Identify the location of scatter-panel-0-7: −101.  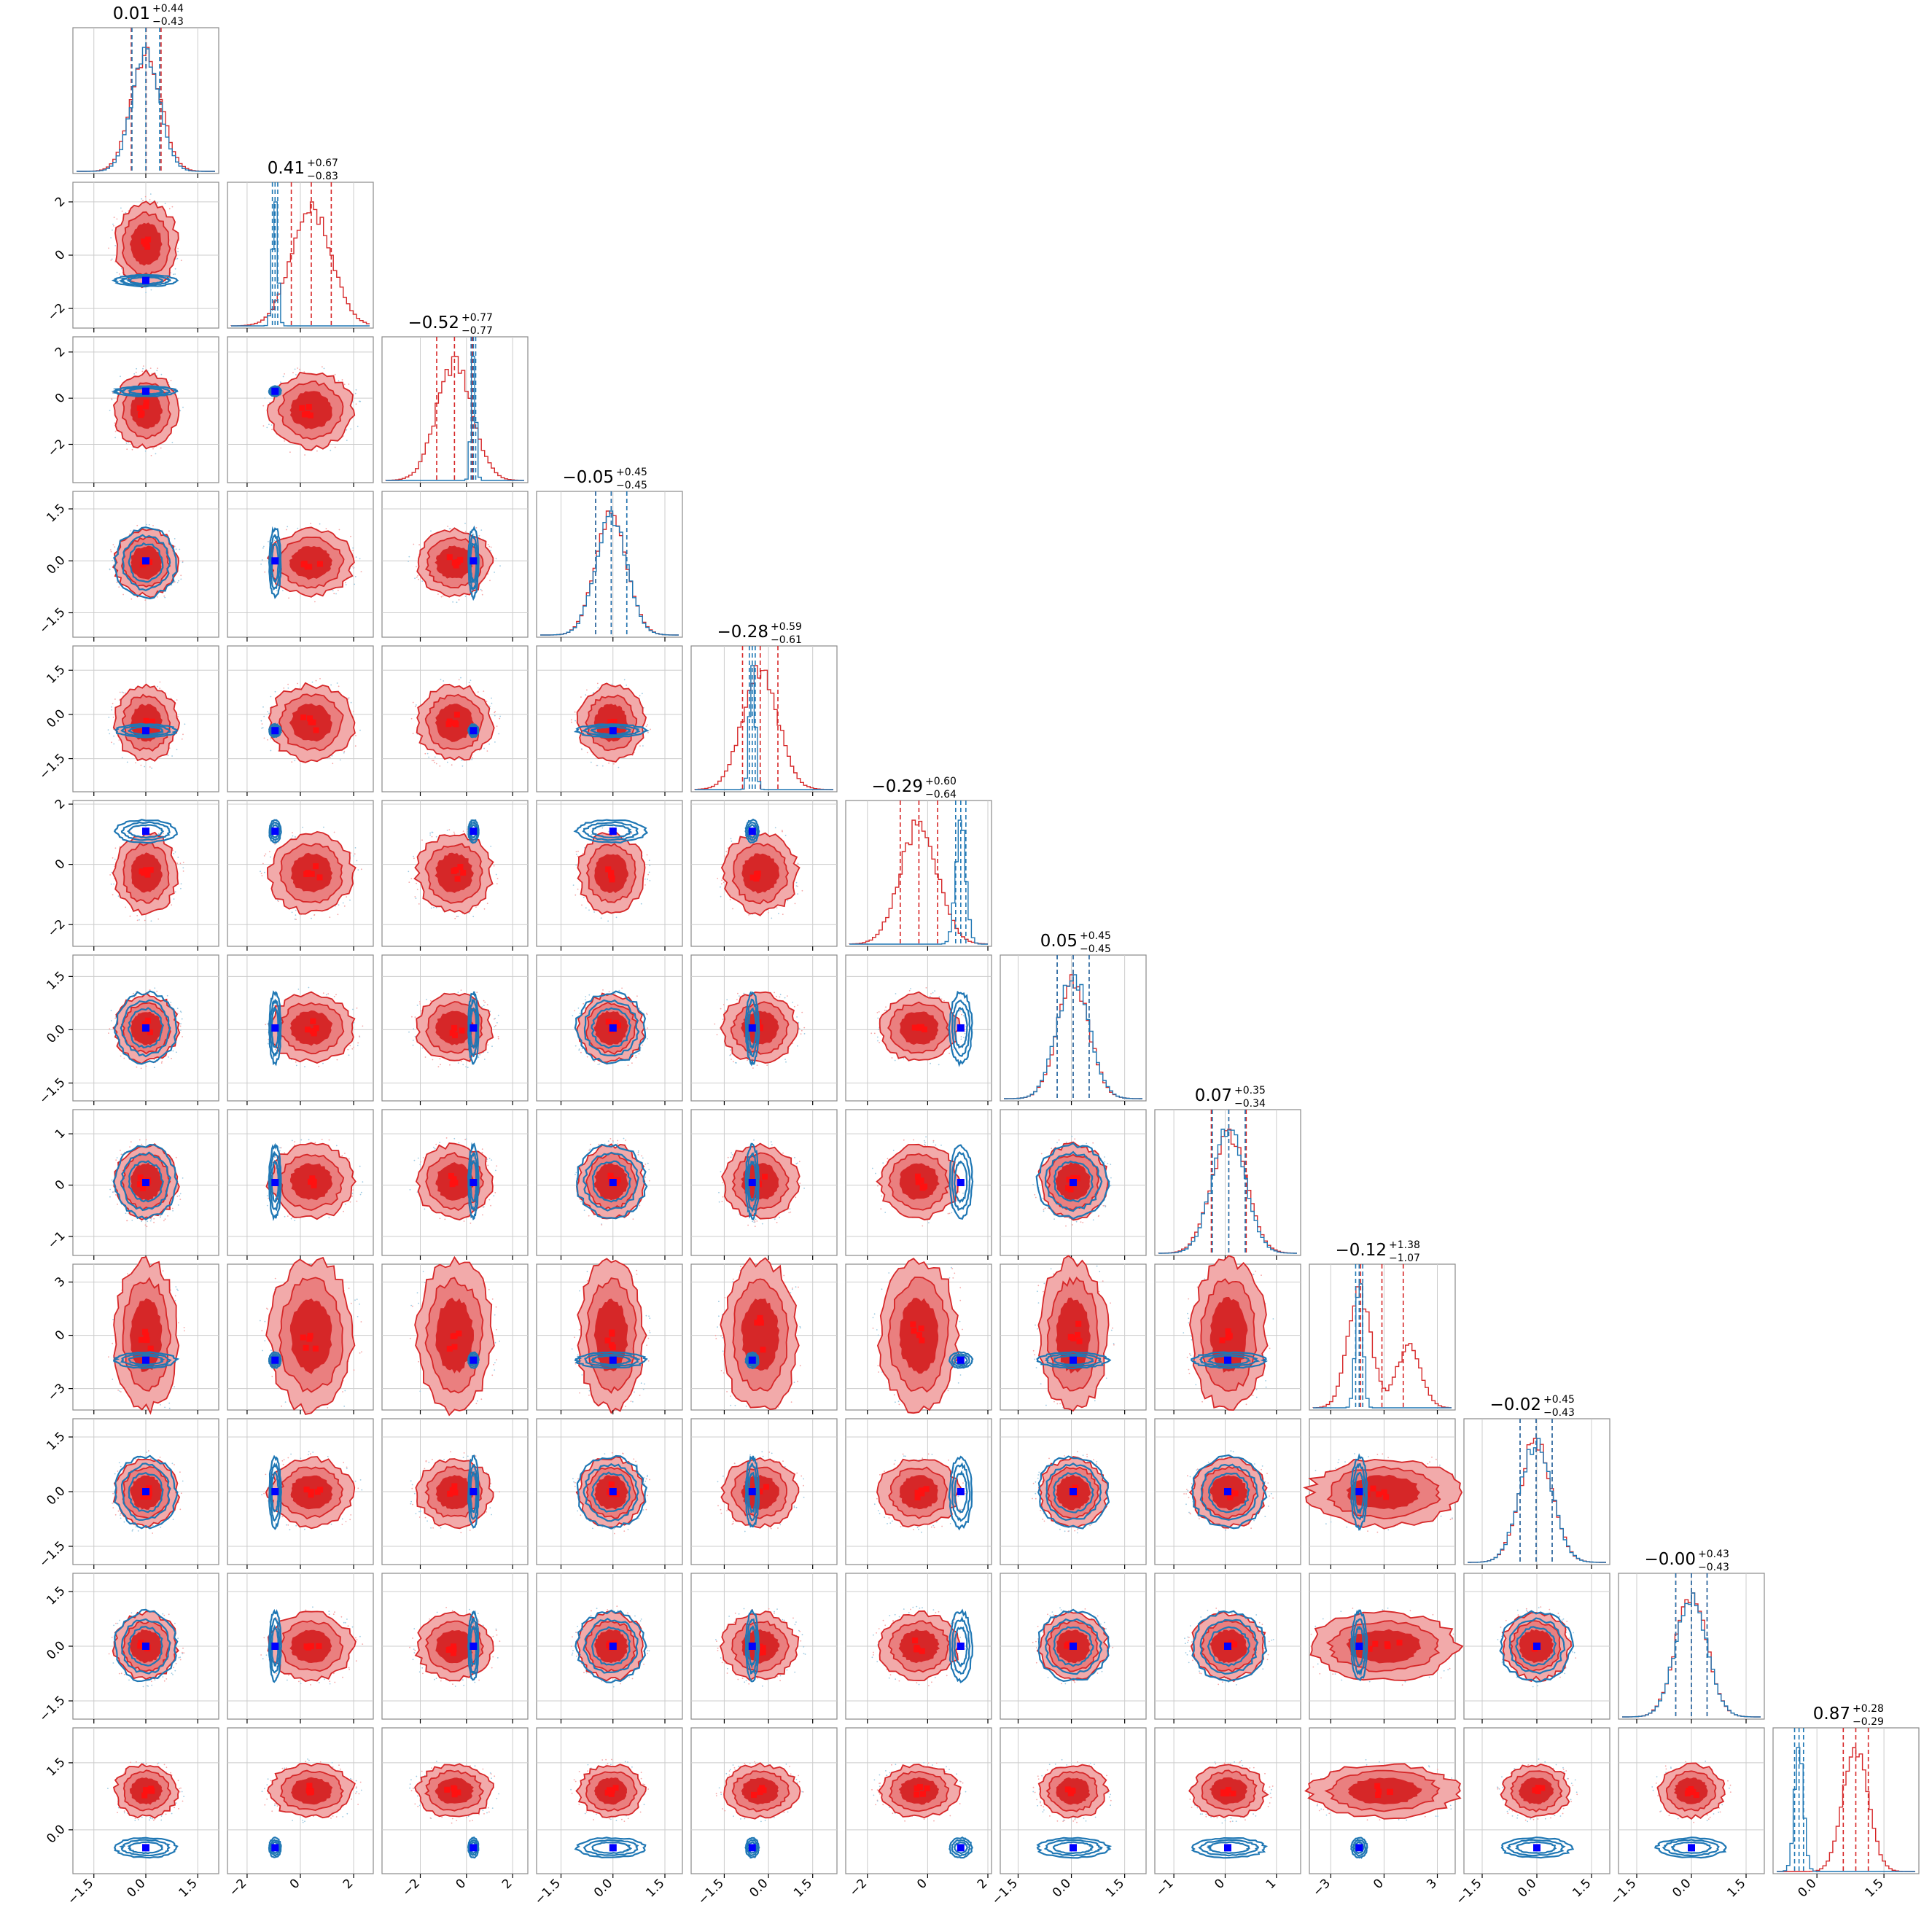
(132, 1184).